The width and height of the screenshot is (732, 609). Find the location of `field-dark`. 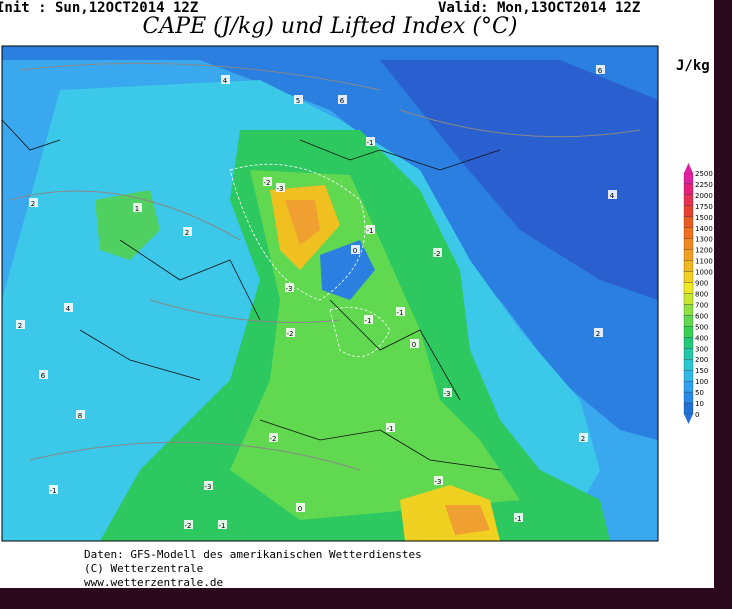

field-dark is located at coordinates (519, 180).